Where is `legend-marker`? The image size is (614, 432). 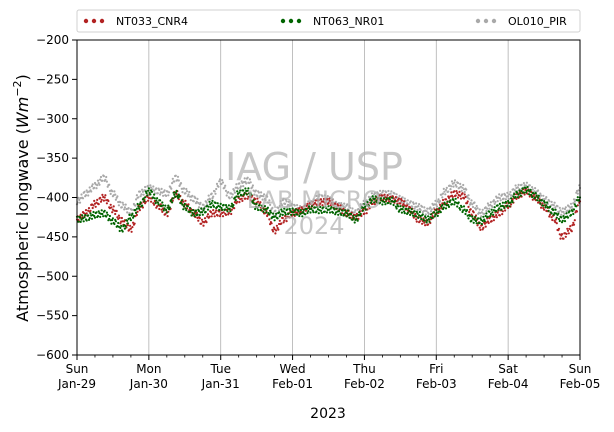 legend-marker is located at coordinates (299, 21).